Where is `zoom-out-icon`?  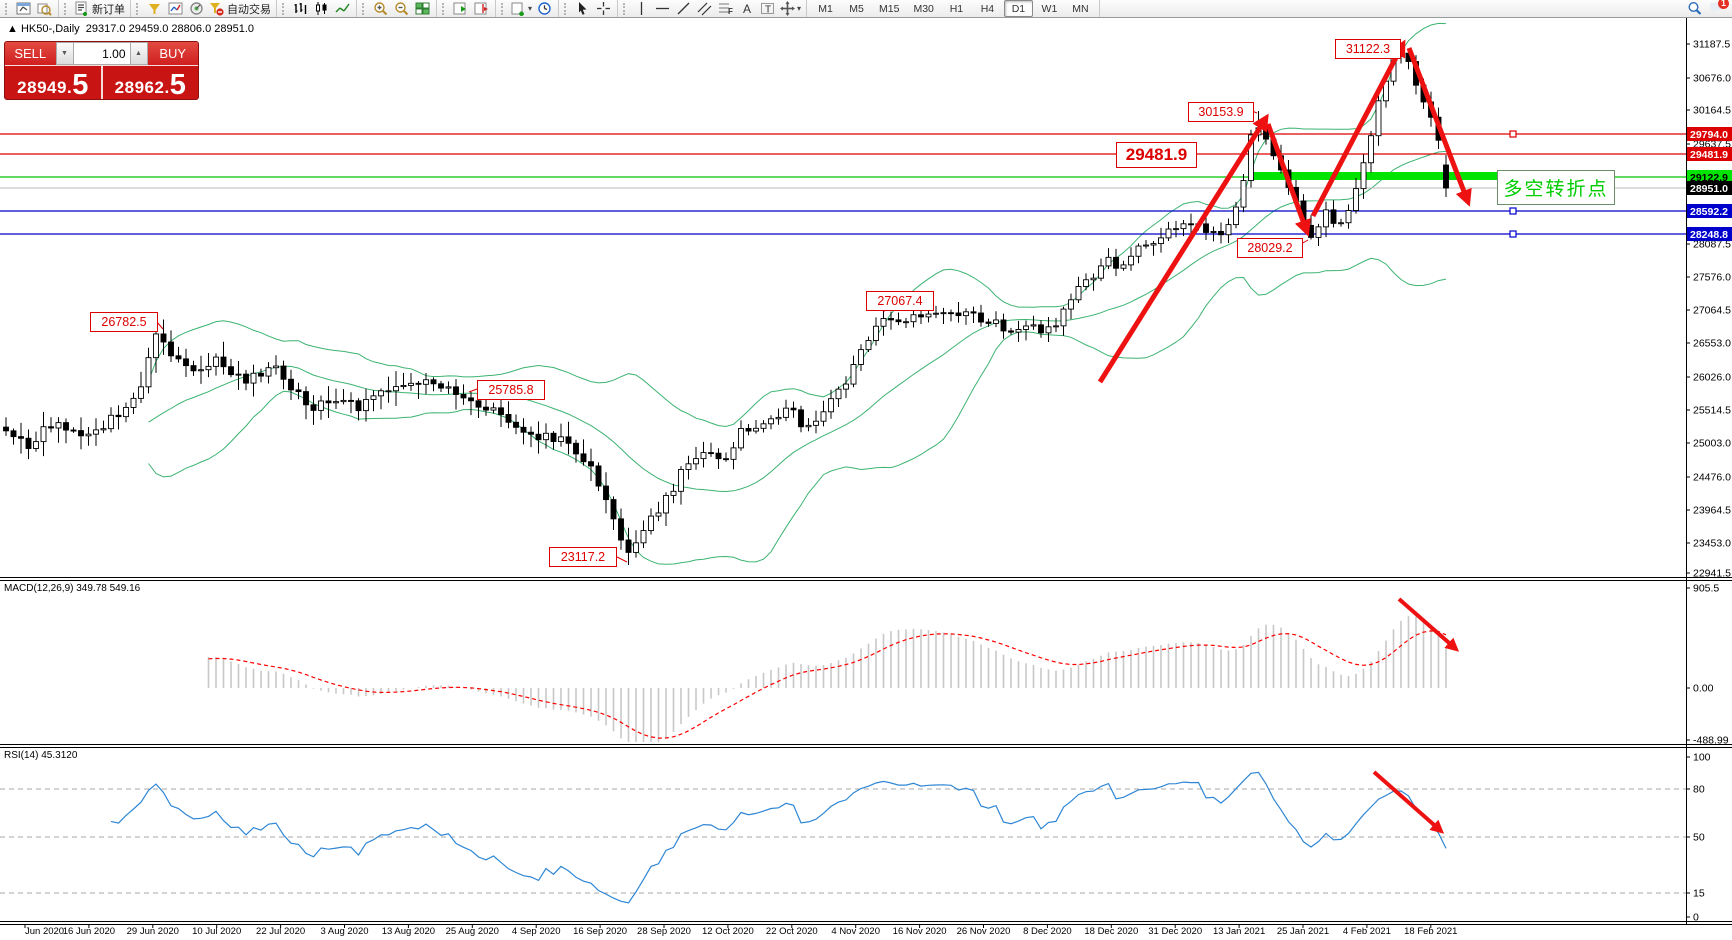
zoom-out-icon is located at coordinates (402, 9).